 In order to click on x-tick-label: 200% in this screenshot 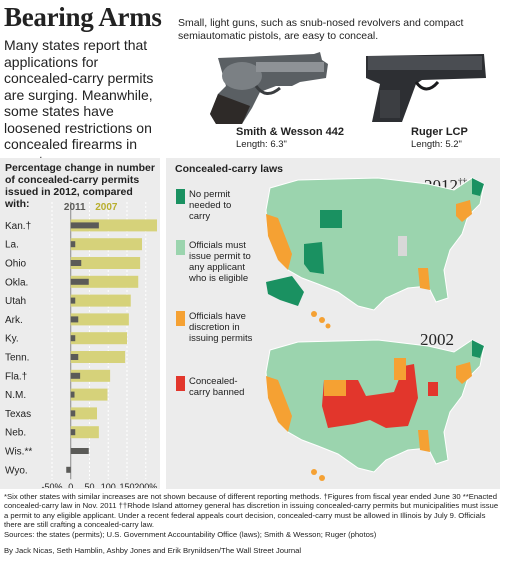, I will do `click(145, 485)`.